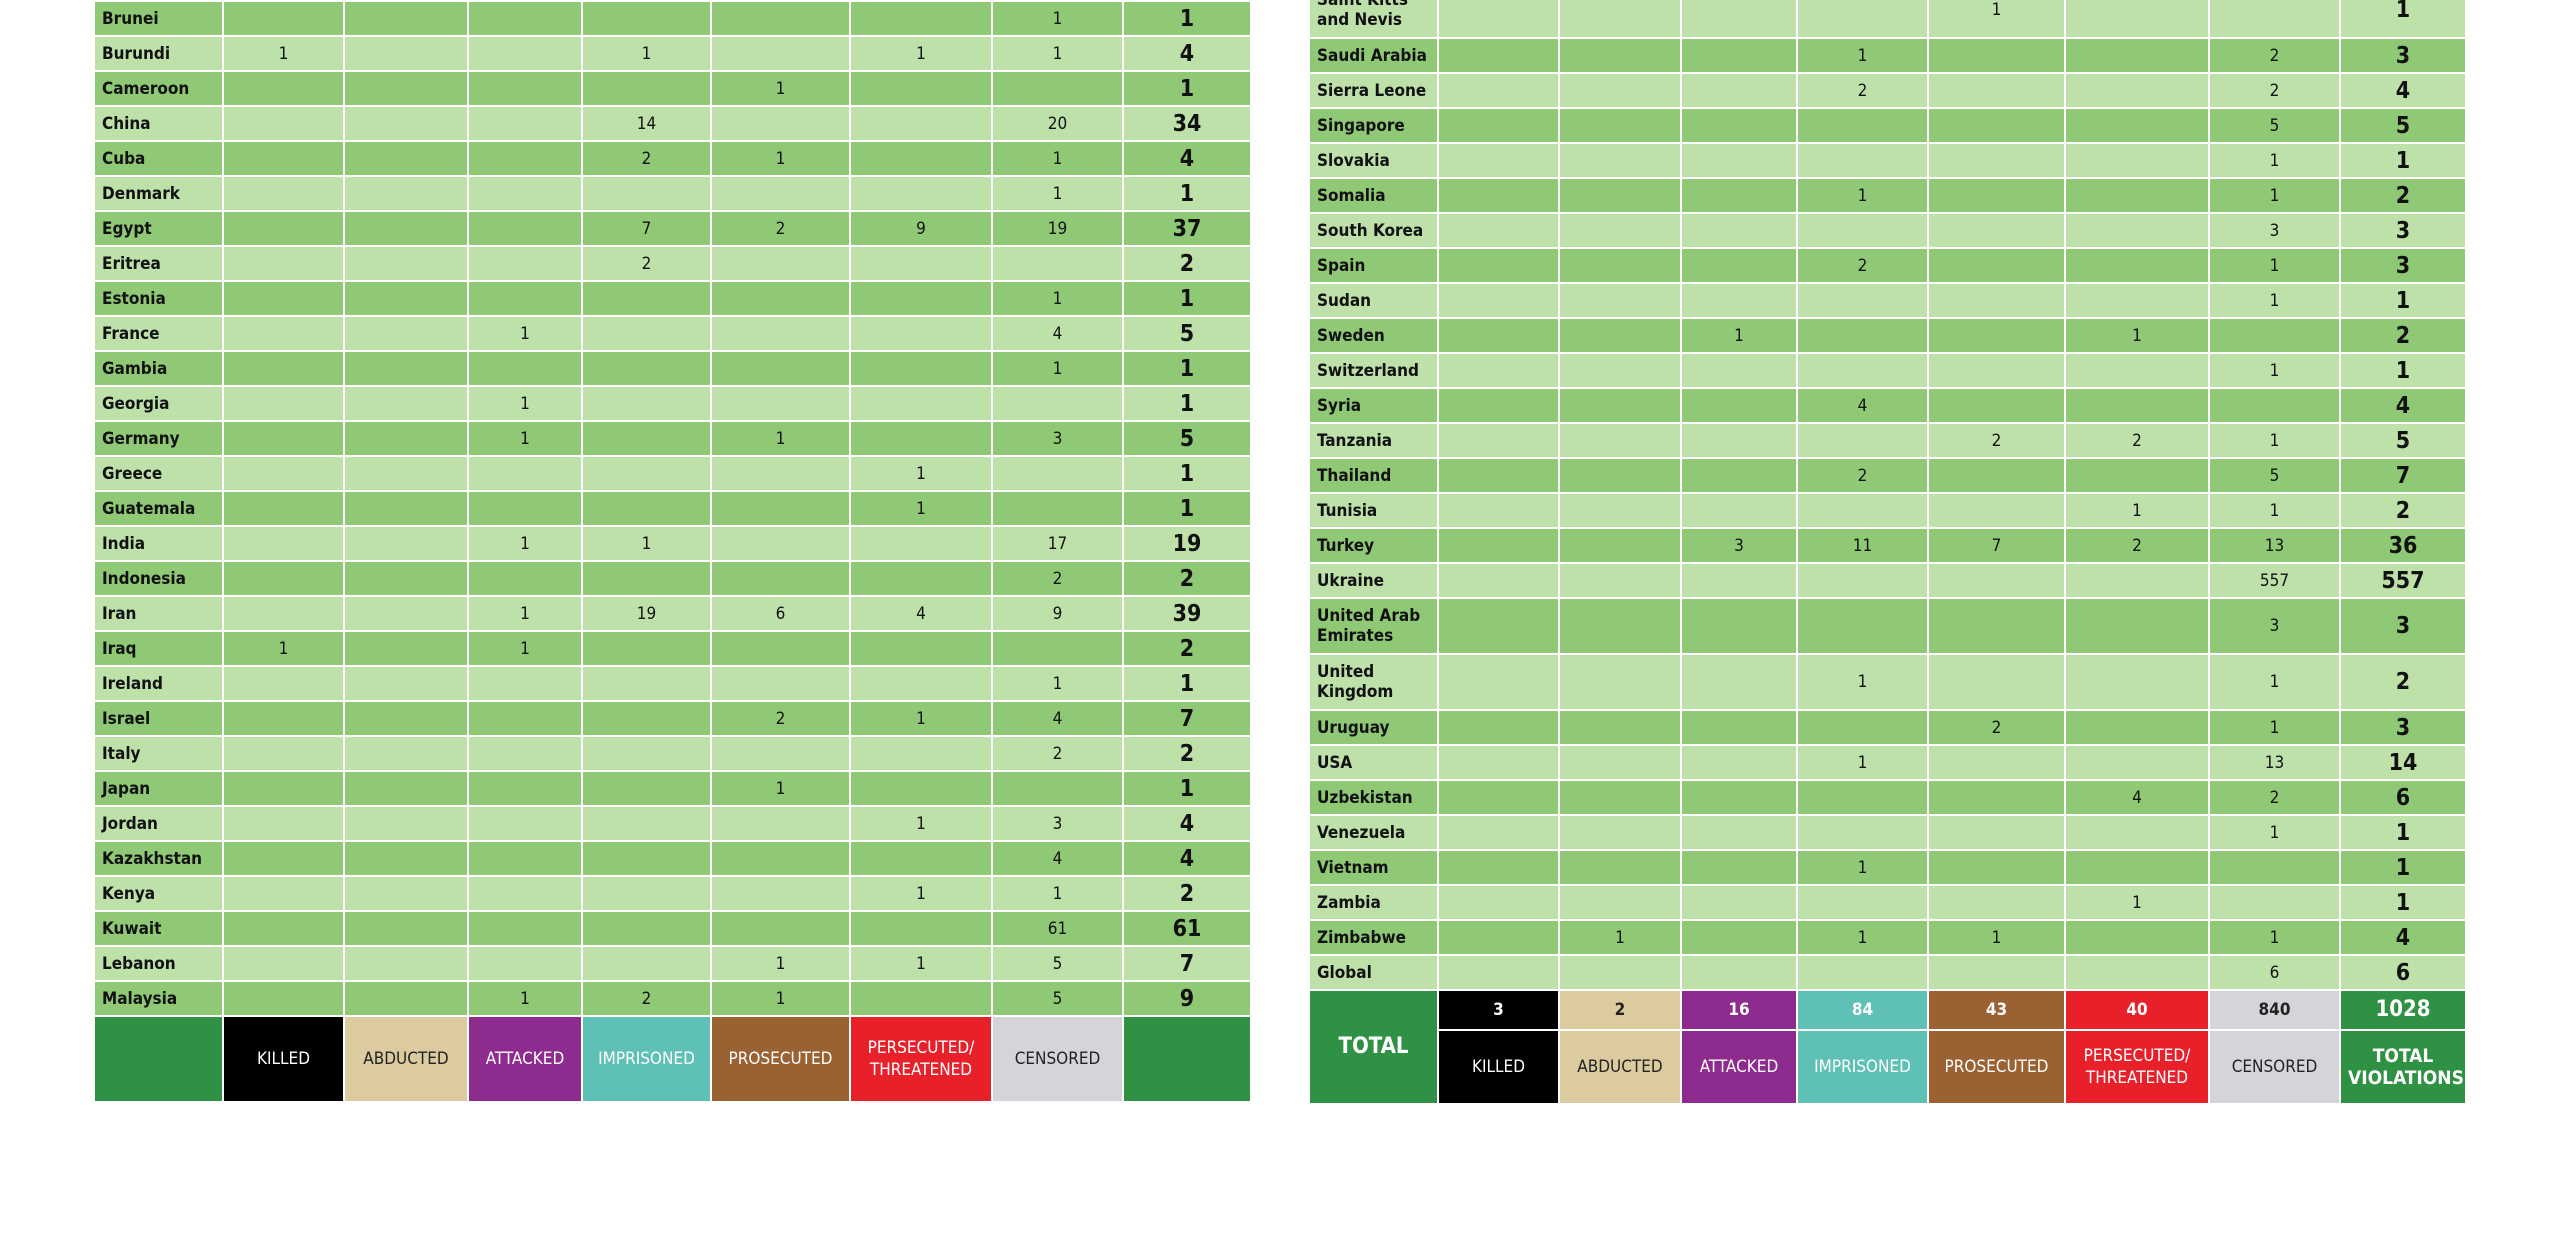  What do you see at coordinates (672, 263) in the screenshot?
I see `table-row: Eritrea 2 2` at bounding box center [672, 263].